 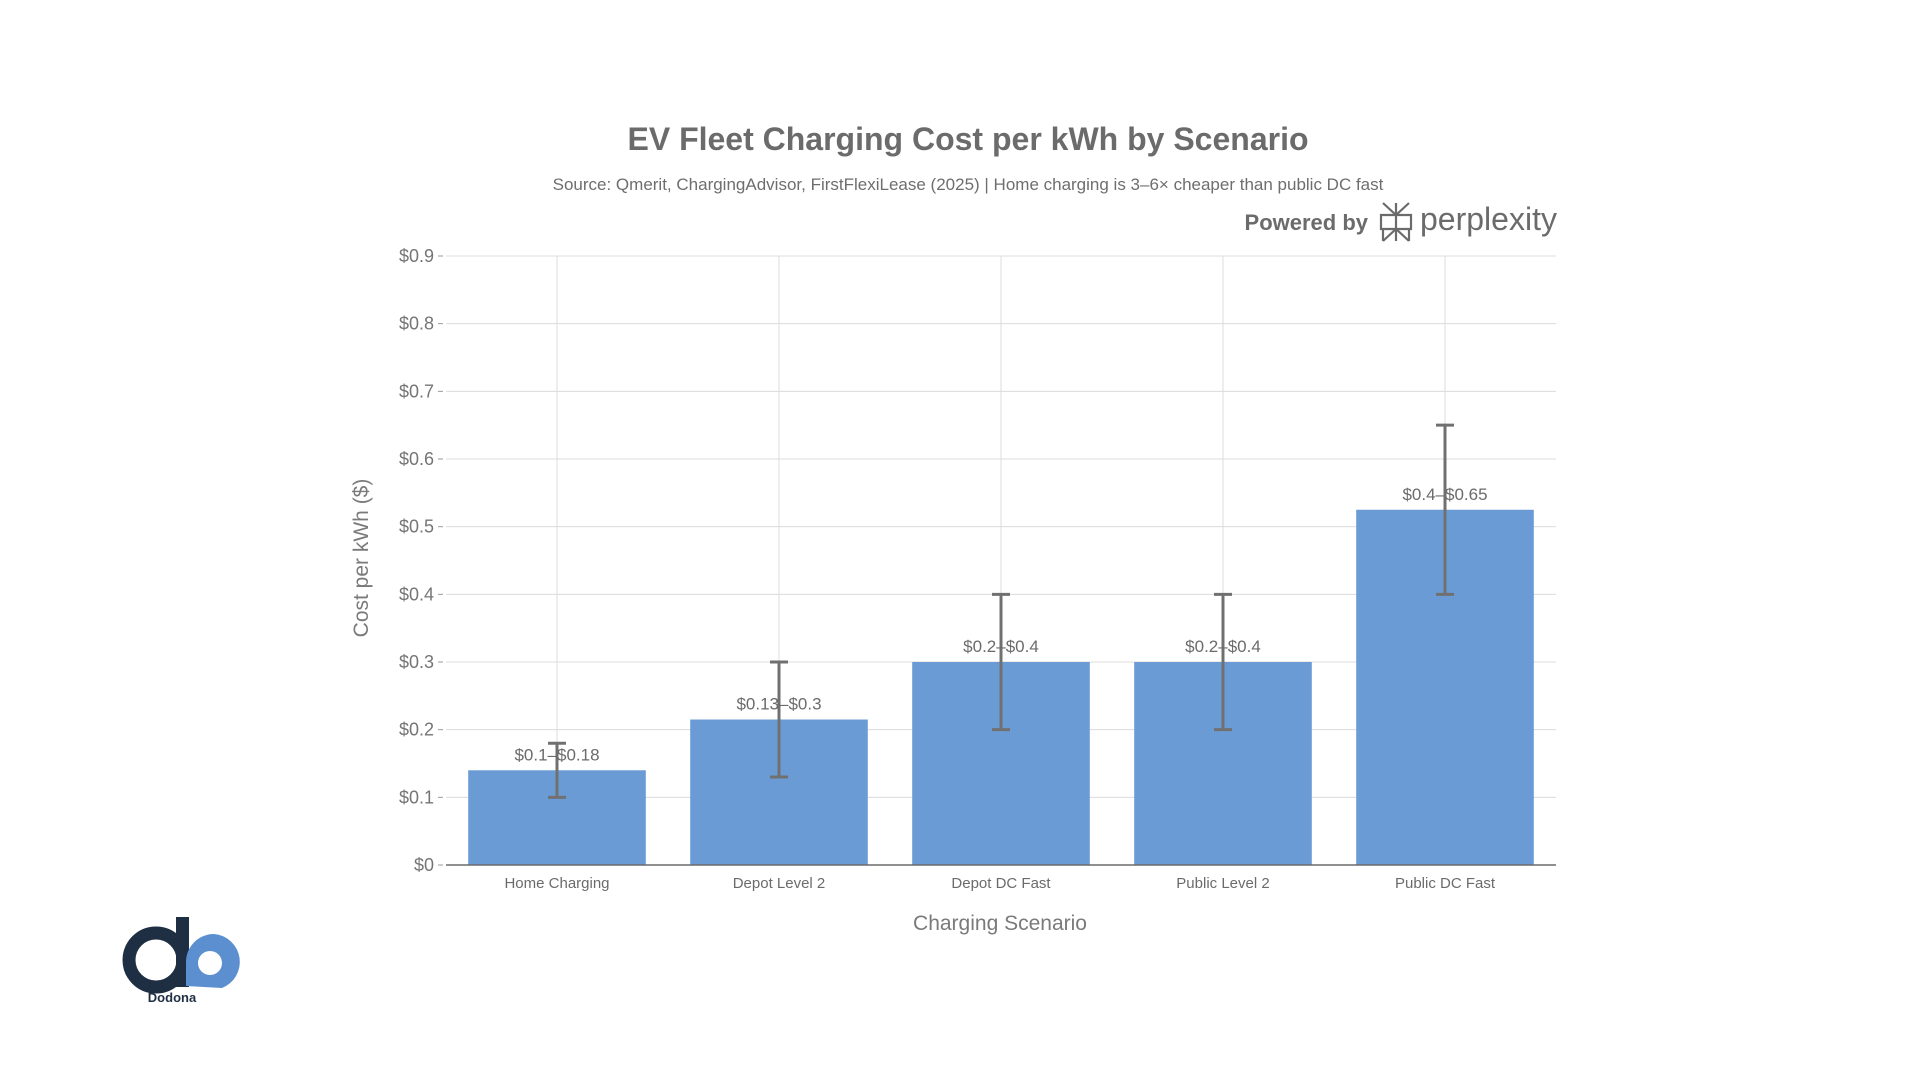 I want to click on dodona-logo: Dodona, so click(x=181, y=961).